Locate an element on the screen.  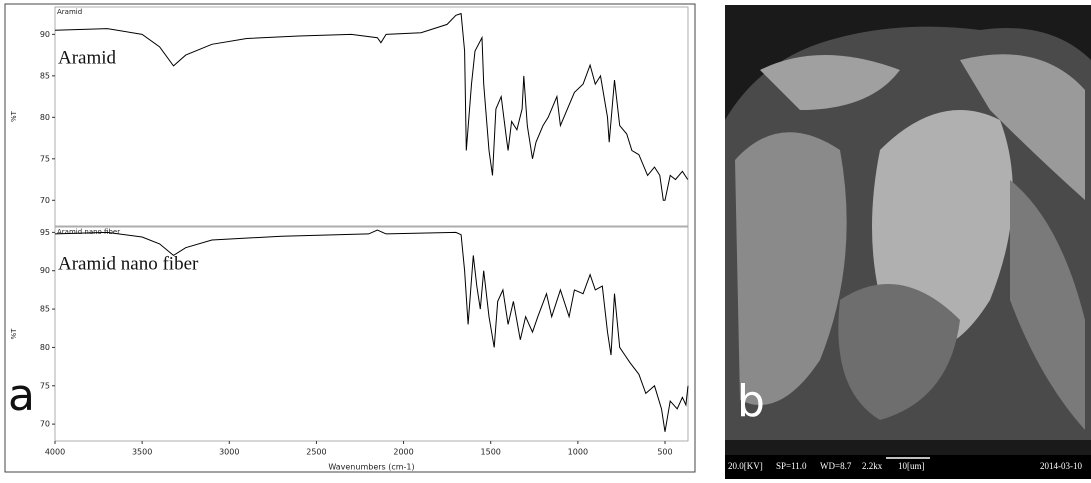
x-tick-label: 2500 is located at coordinates (316, 452).